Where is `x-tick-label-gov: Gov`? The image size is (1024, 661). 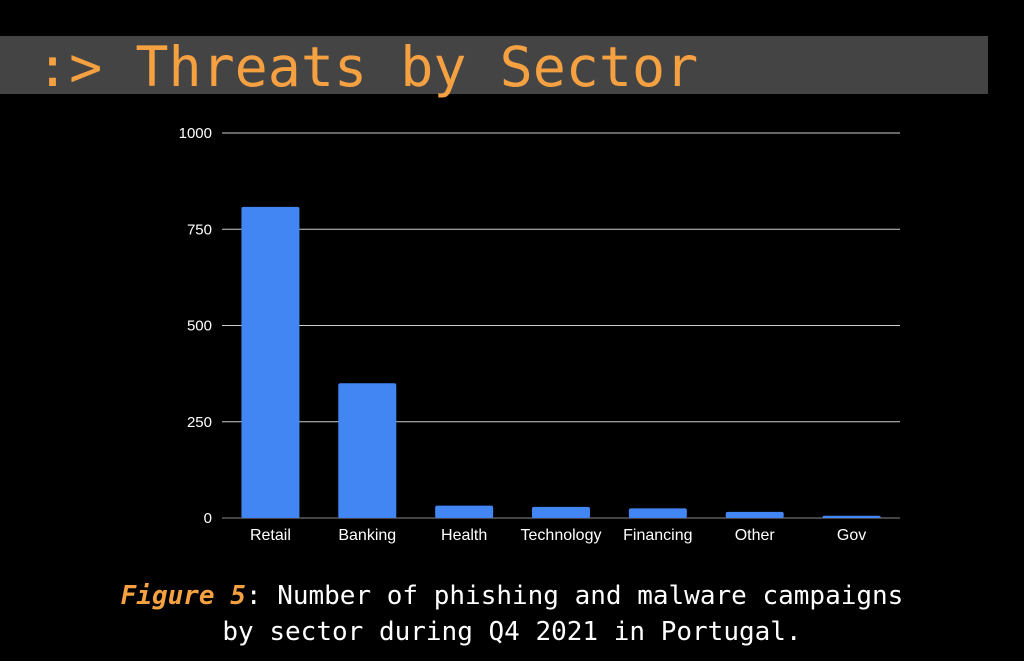
x-tick-label-gov: Gov is located at coordinates (851, 535).